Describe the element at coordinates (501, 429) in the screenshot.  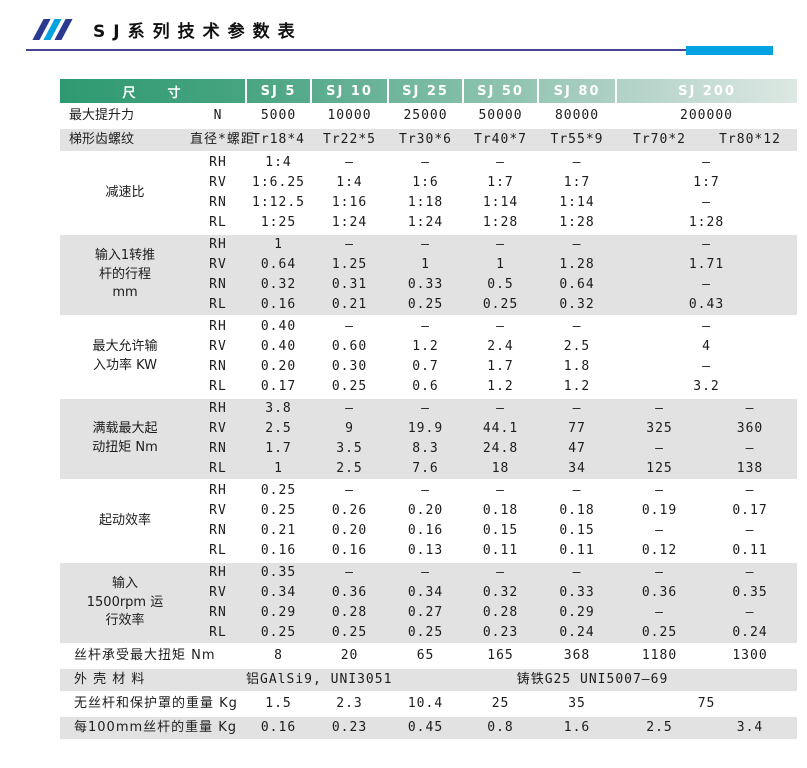
I see `value-cell: 44.1` at that location.